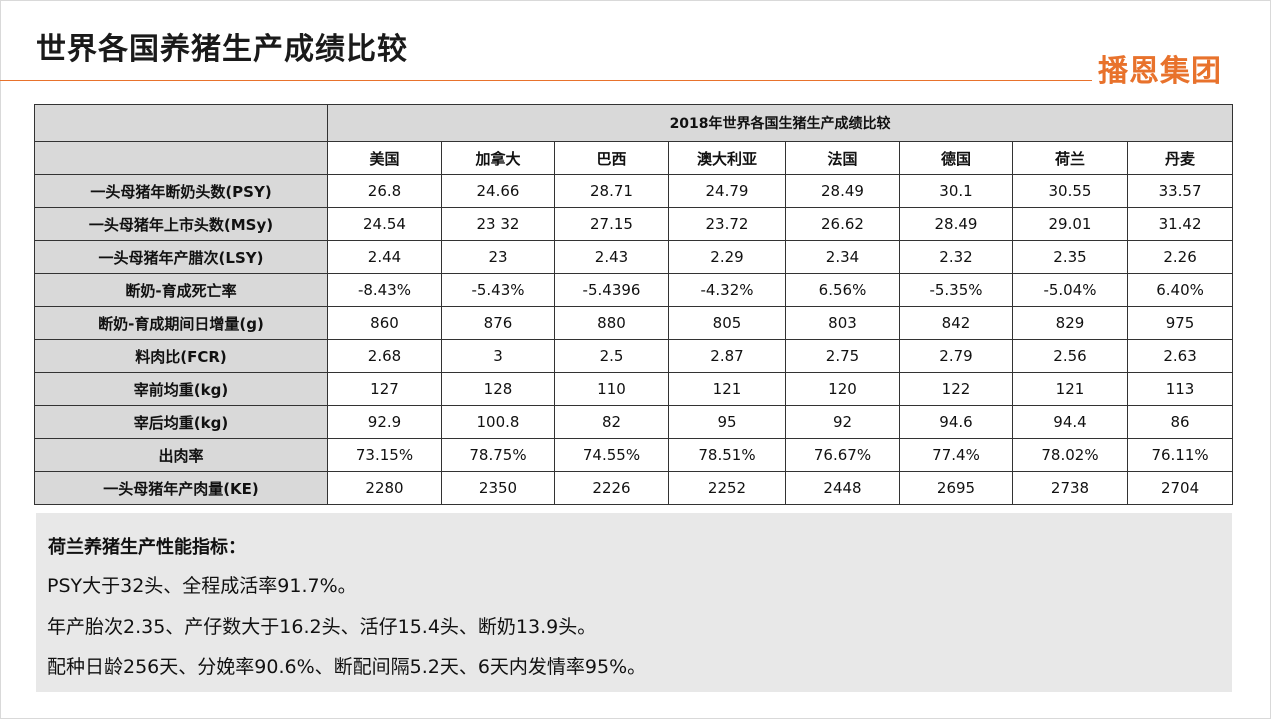 This screenshot has height=719, width=1271. I want to click on table-cell: 2280, so click(384, 488).